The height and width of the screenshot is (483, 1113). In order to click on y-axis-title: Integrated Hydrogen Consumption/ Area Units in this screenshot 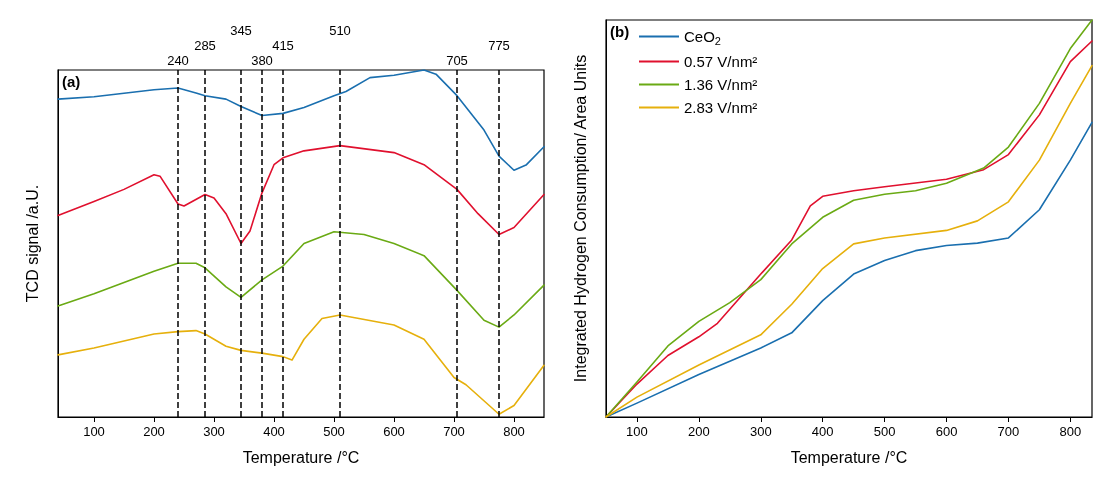, I will do `click(580, 218)`.